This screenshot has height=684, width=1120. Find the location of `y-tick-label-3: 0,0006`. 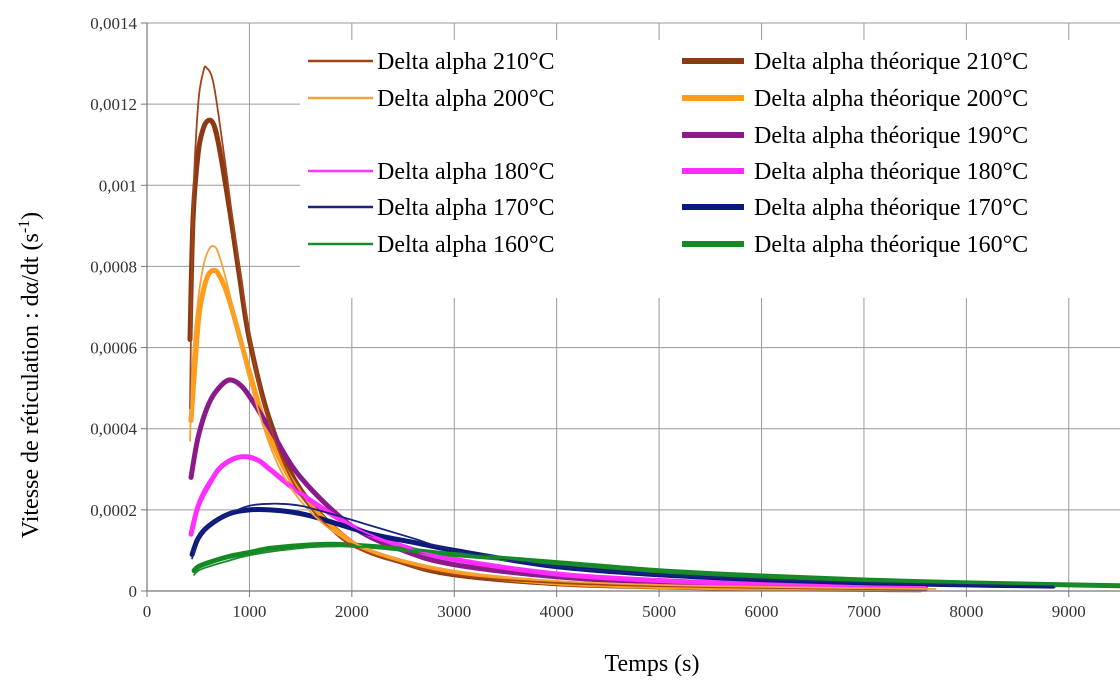

y-tick-label-3: 0,0006 is located at coordinates (113, 348).